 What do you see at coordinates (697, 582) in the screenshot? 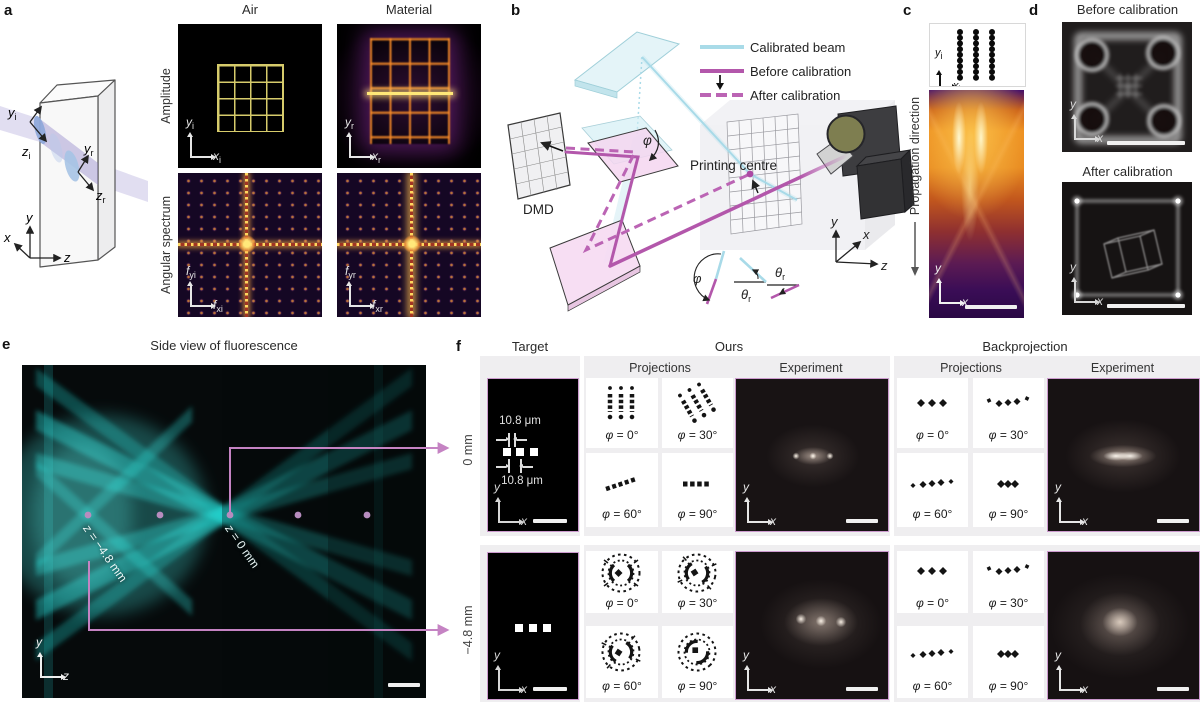
I see `ours-projection-phi30-neg48mm: φ = 30°` at bounding box center [697, 582].